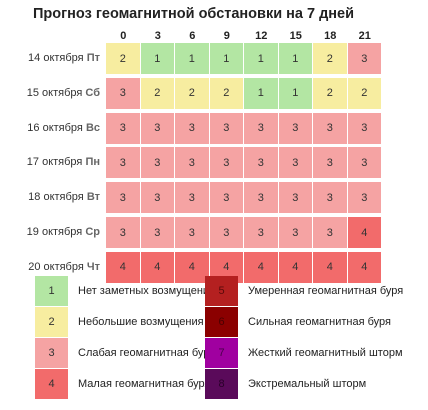 This screenshot has height=410, width=428. I want to click on legend-swatch: 3, so click(51, 353).